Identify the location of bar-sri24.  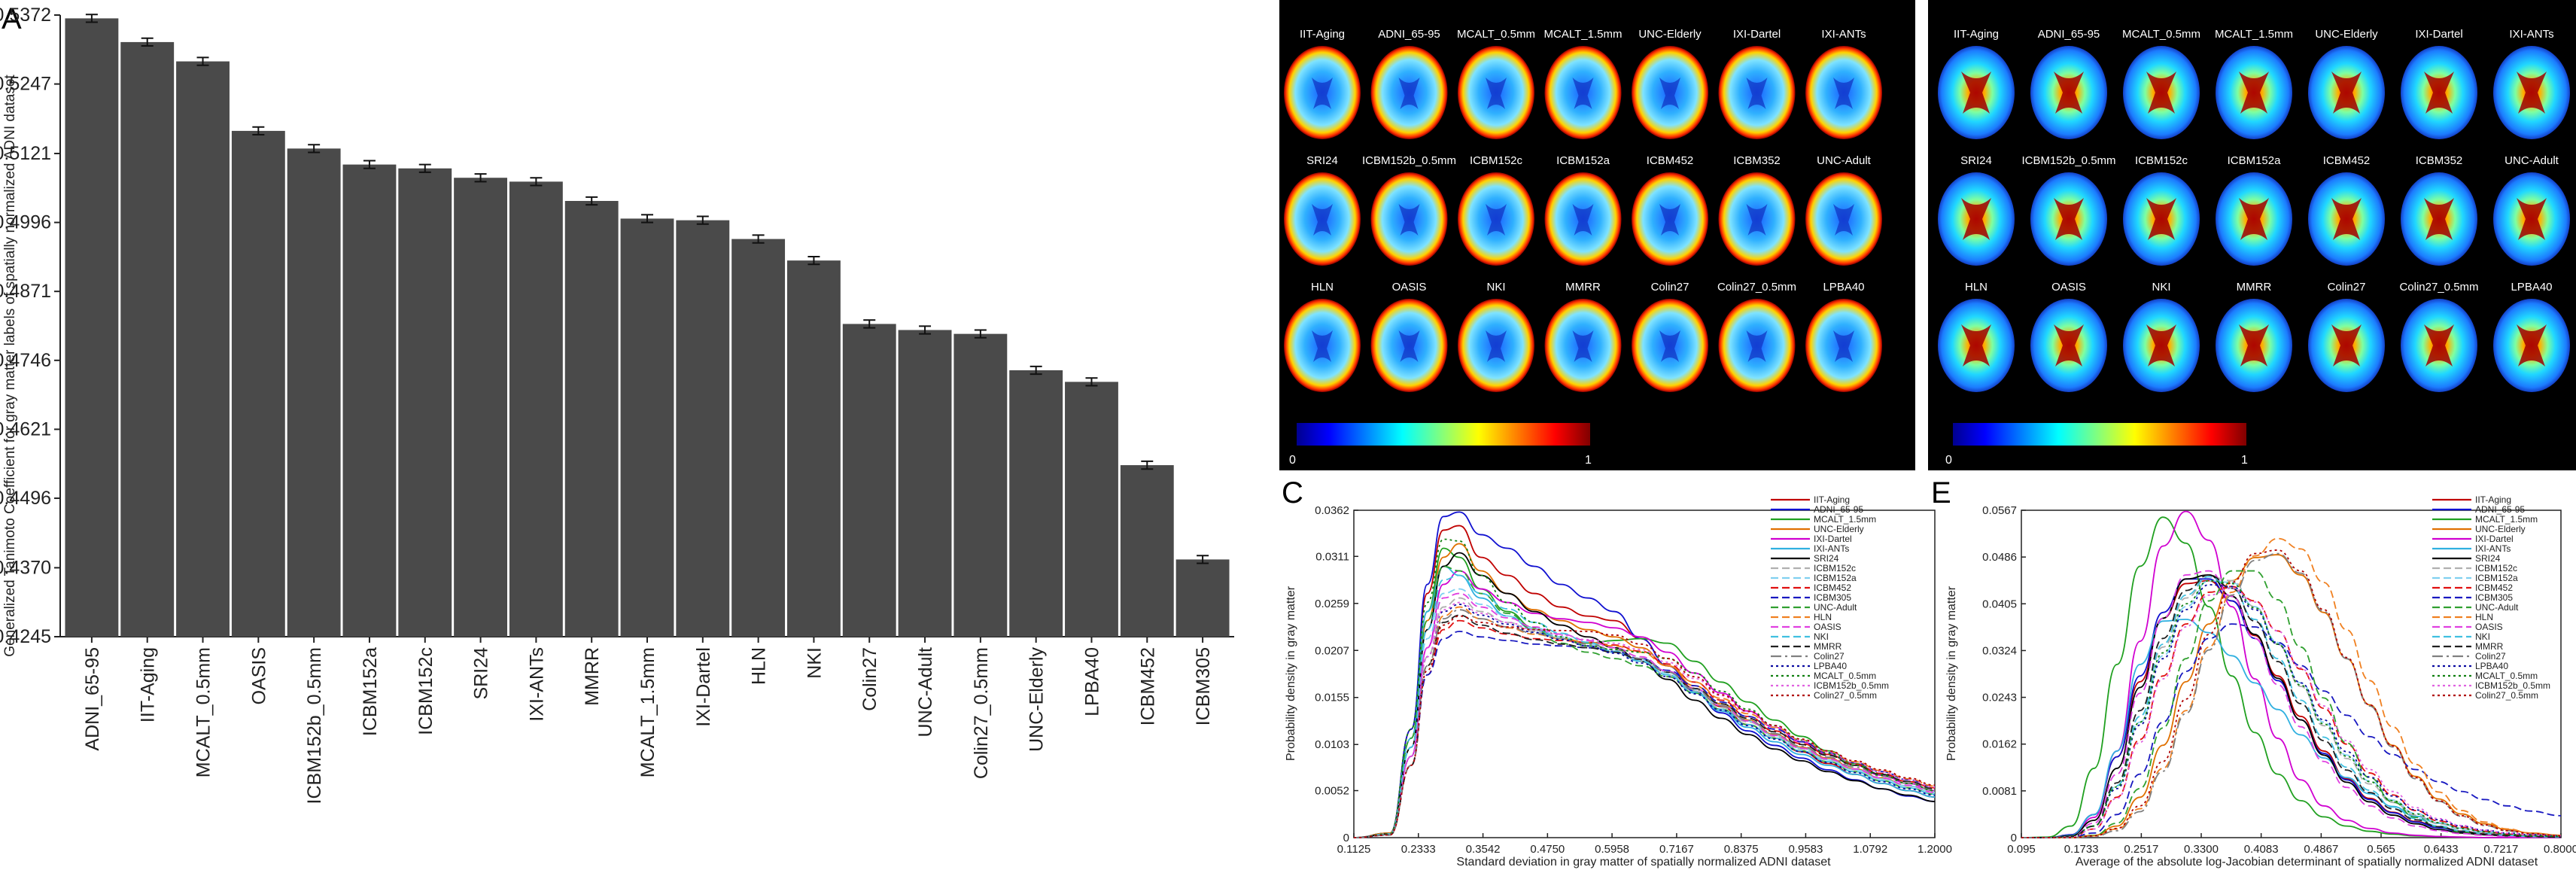
(480, 407).